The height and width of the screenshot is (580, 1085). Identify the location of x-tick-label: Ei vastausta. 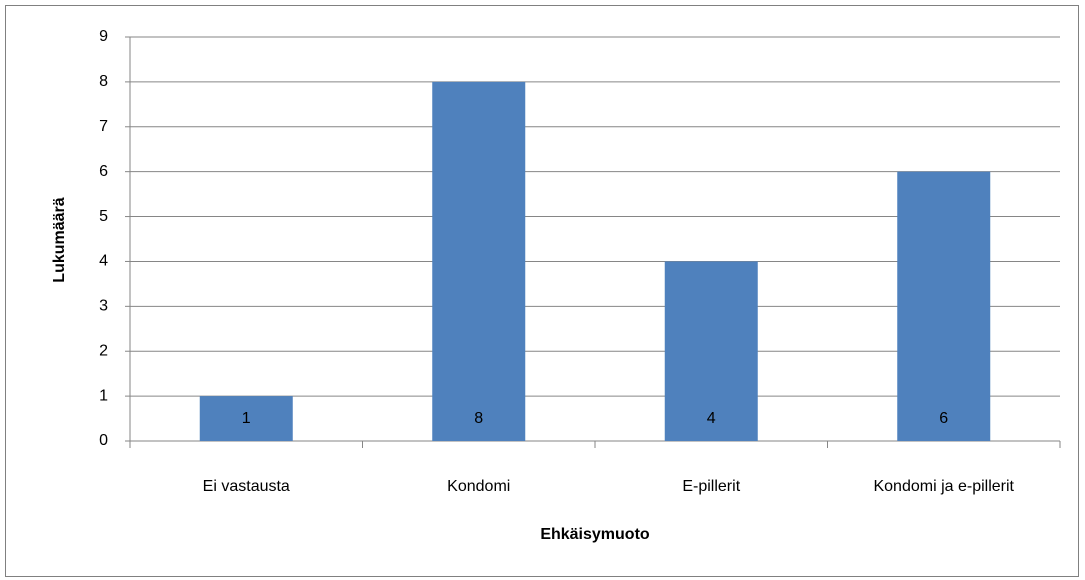
(246, 486).